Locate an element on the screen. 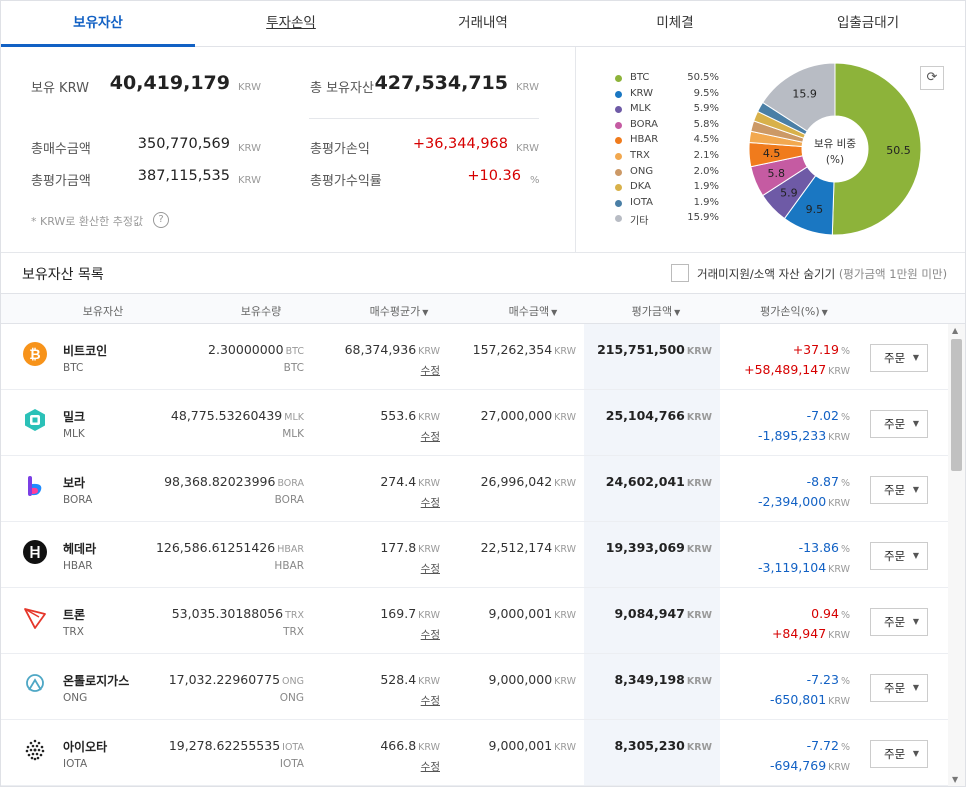 The image size is (966, 787). legend-value: 15.9% is located at coordinates (703, 218).